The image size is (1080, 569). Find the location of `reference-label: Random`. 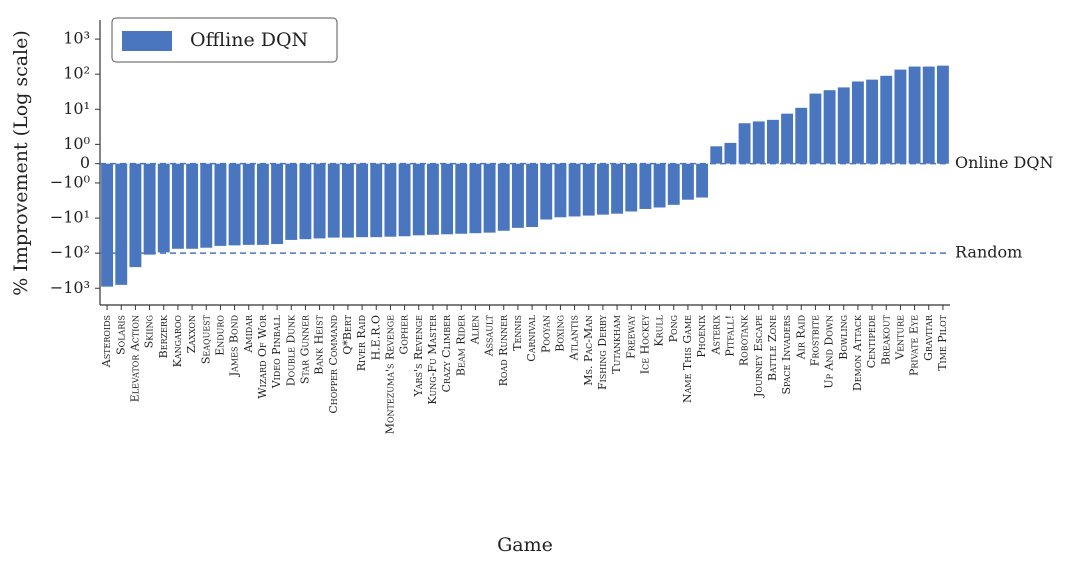

reference-label: Random is located at coordinates (988, 252).